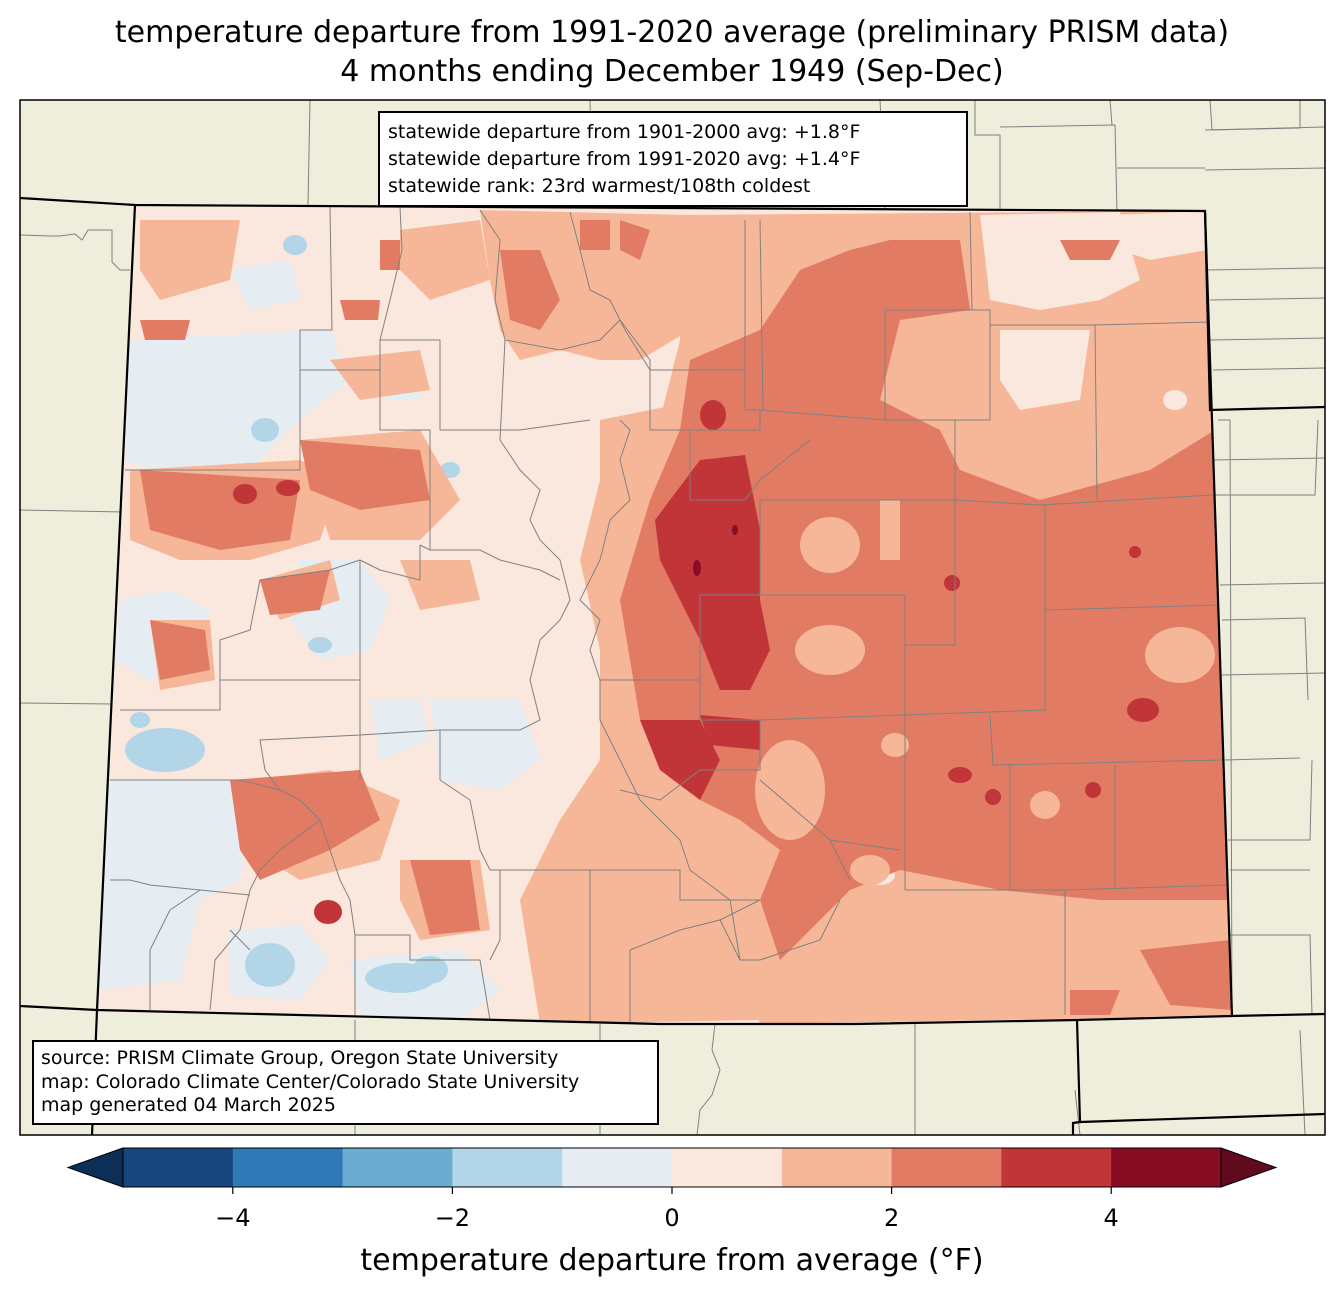  What do you see at coordinates (672, 1260) in the screenshot?
I see `colorbar-label: temperature departure from average (°F)` at bounding box center [672, 1260].